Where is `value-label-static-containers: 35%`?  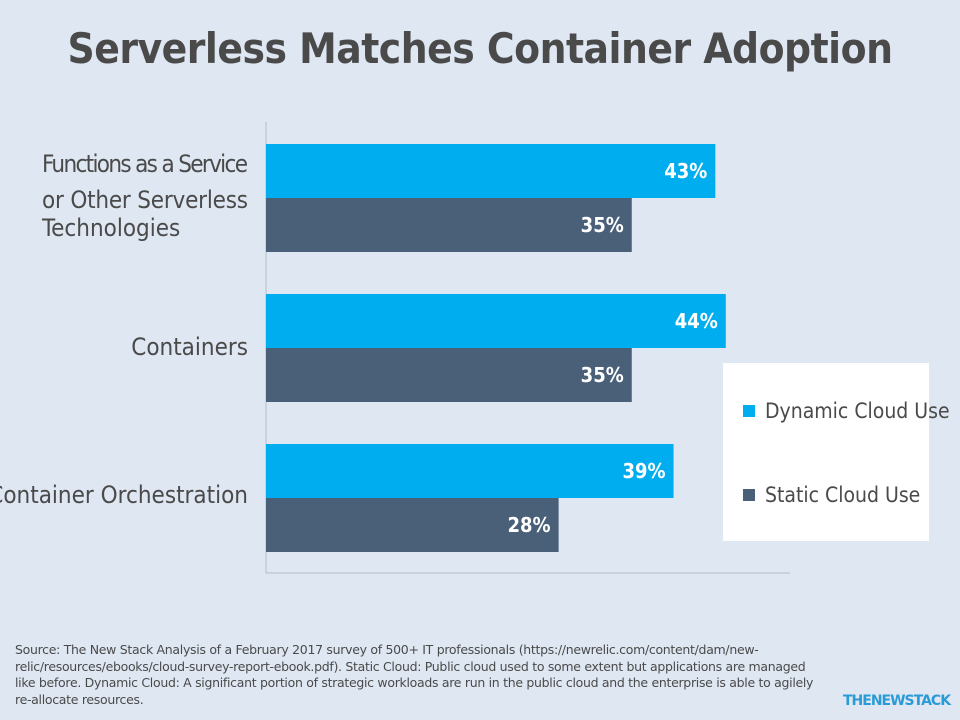
value-label-static-containers: 35% is located at coordinates (602, 375).